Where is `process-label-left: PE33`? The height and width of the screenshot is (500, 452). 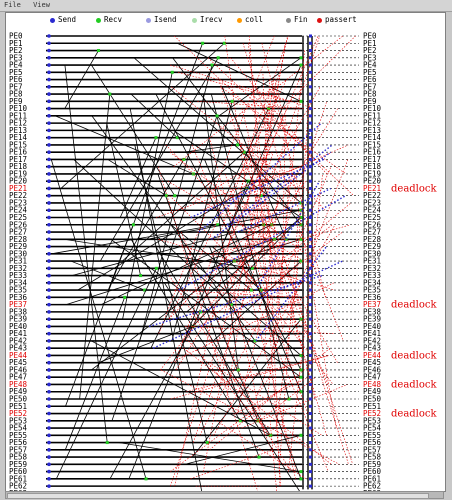
process-label-left: PE33 is located at coordinates (18, 275).